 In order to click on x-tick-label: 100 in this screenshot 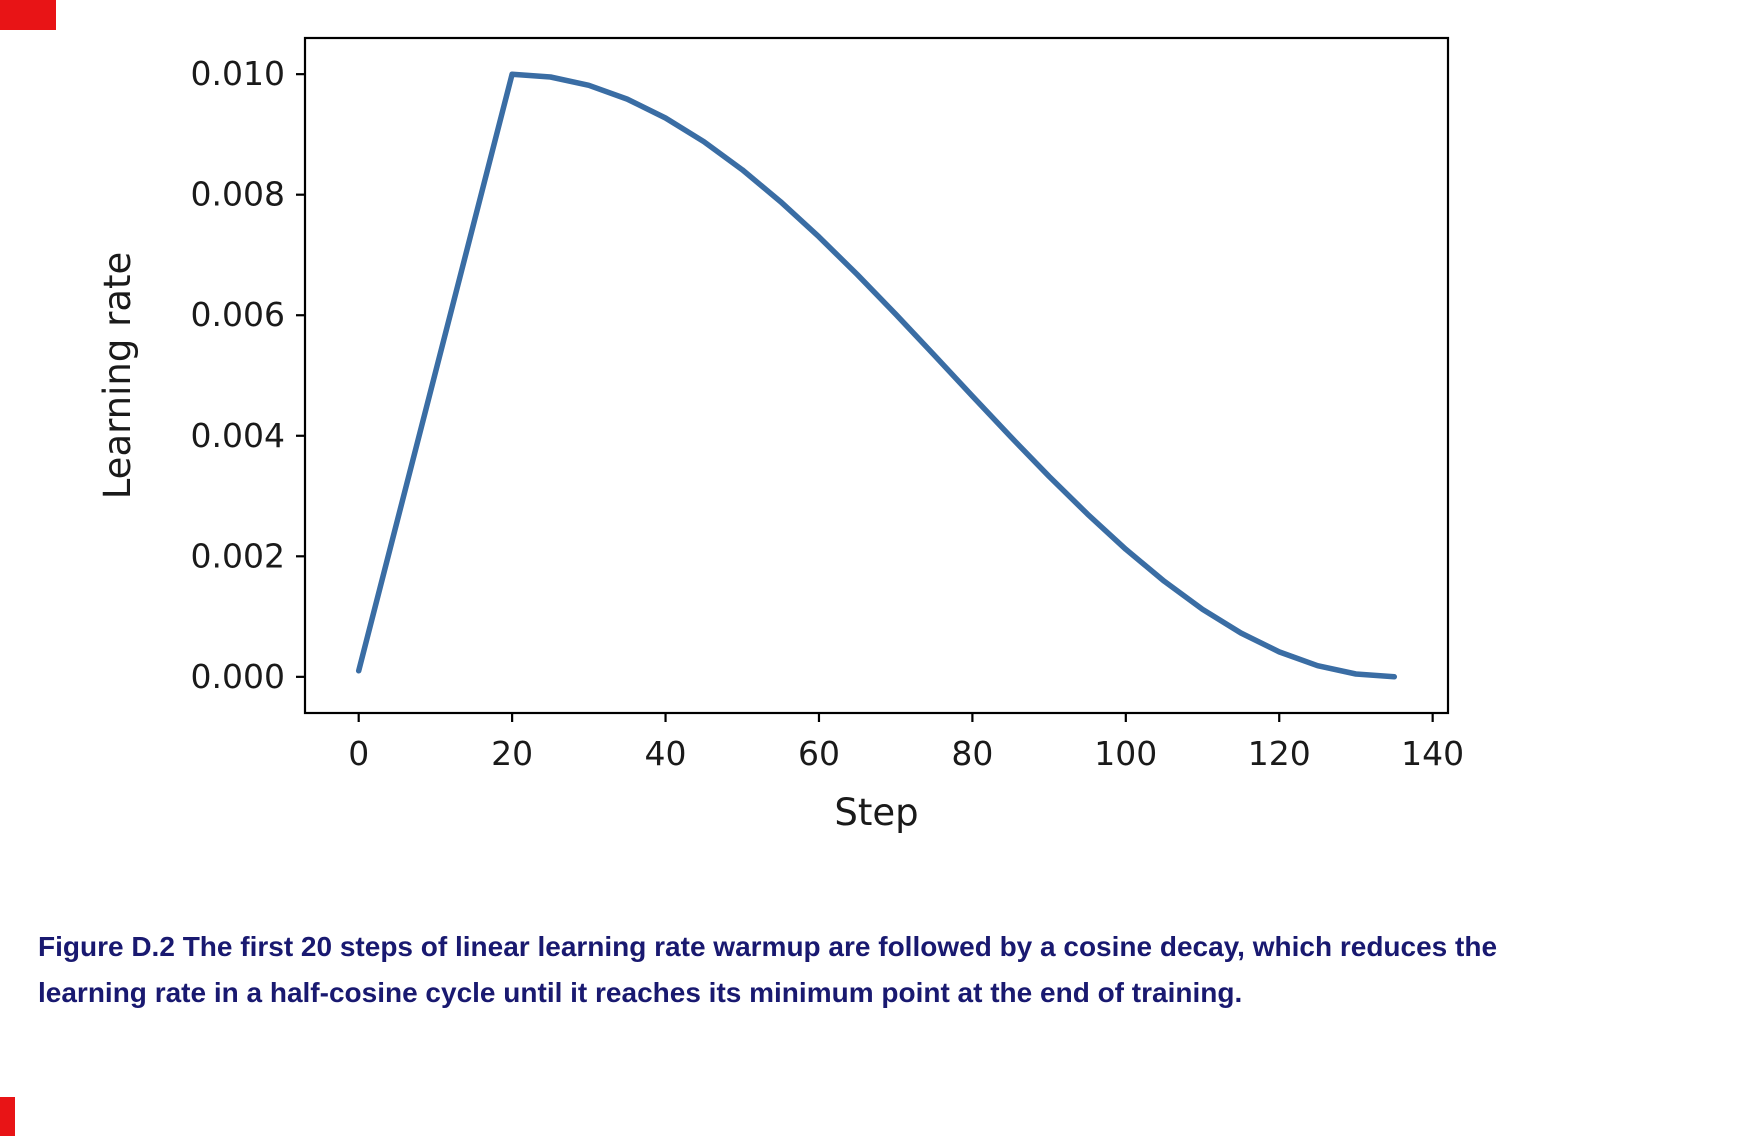, I will do `click(1125, 753)`.